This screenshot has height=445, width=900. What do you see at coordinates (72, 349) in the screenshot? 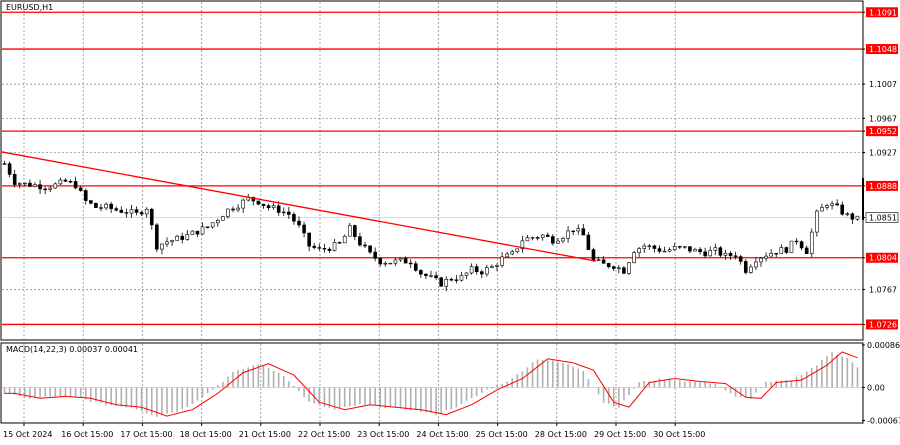
I see `macd-title: MACD(14,22,3) 0.00037 0.00041` at bounding box center [72, 349].